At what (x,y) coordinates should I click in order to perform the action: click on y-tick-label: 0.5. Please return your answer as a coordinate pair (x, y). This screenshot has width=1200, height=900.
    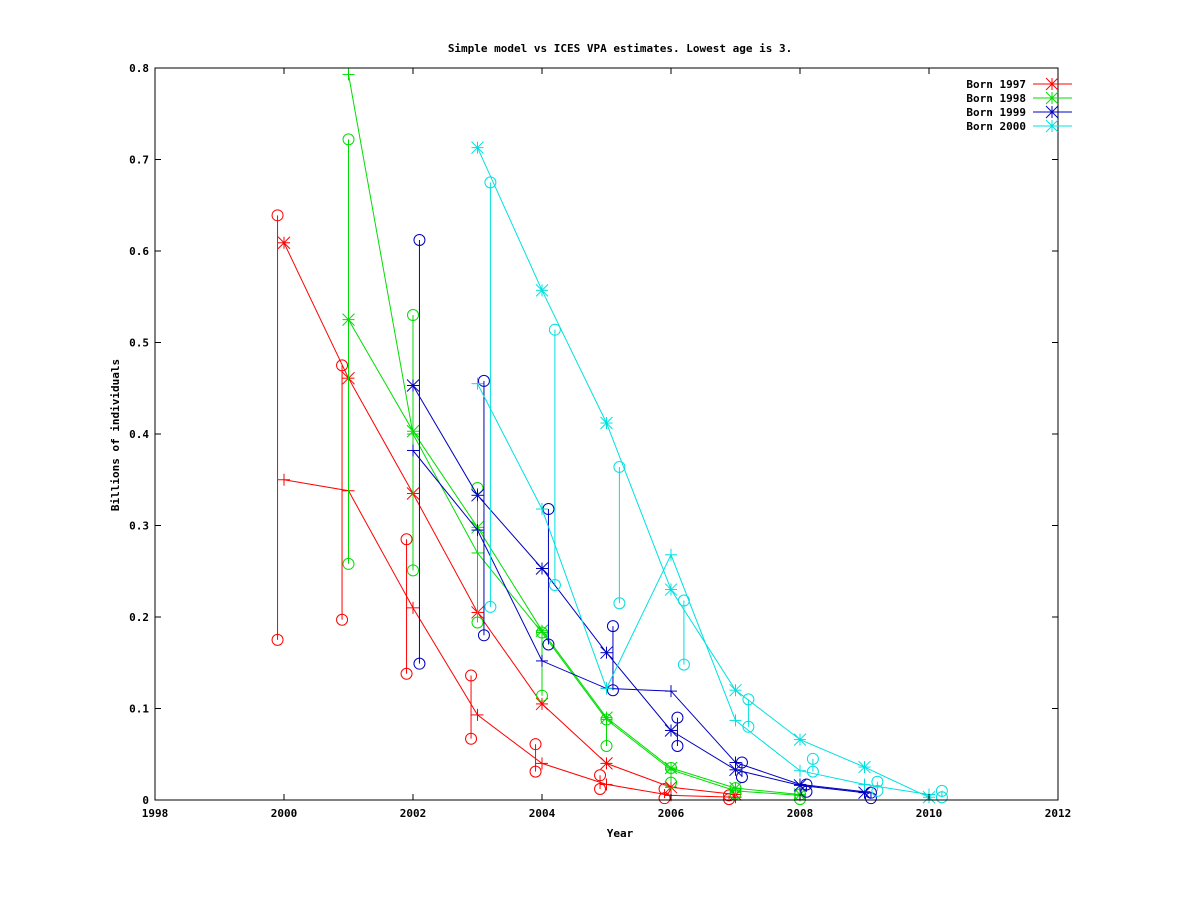
    Looking at the image, I should click on (139, 343).